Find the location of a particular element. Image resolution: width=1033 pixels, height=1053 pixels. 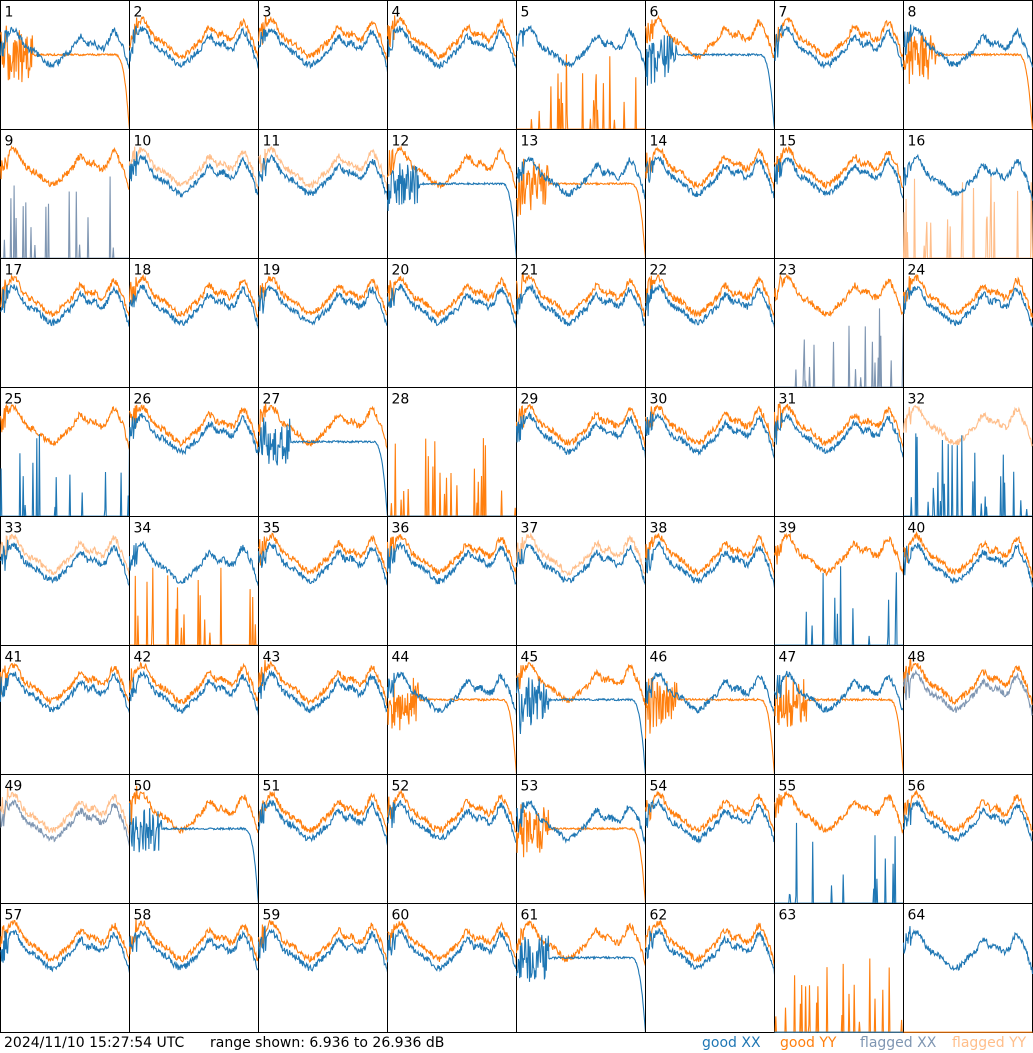

panel-41-yy-trace is located at coordinates (65, 684).